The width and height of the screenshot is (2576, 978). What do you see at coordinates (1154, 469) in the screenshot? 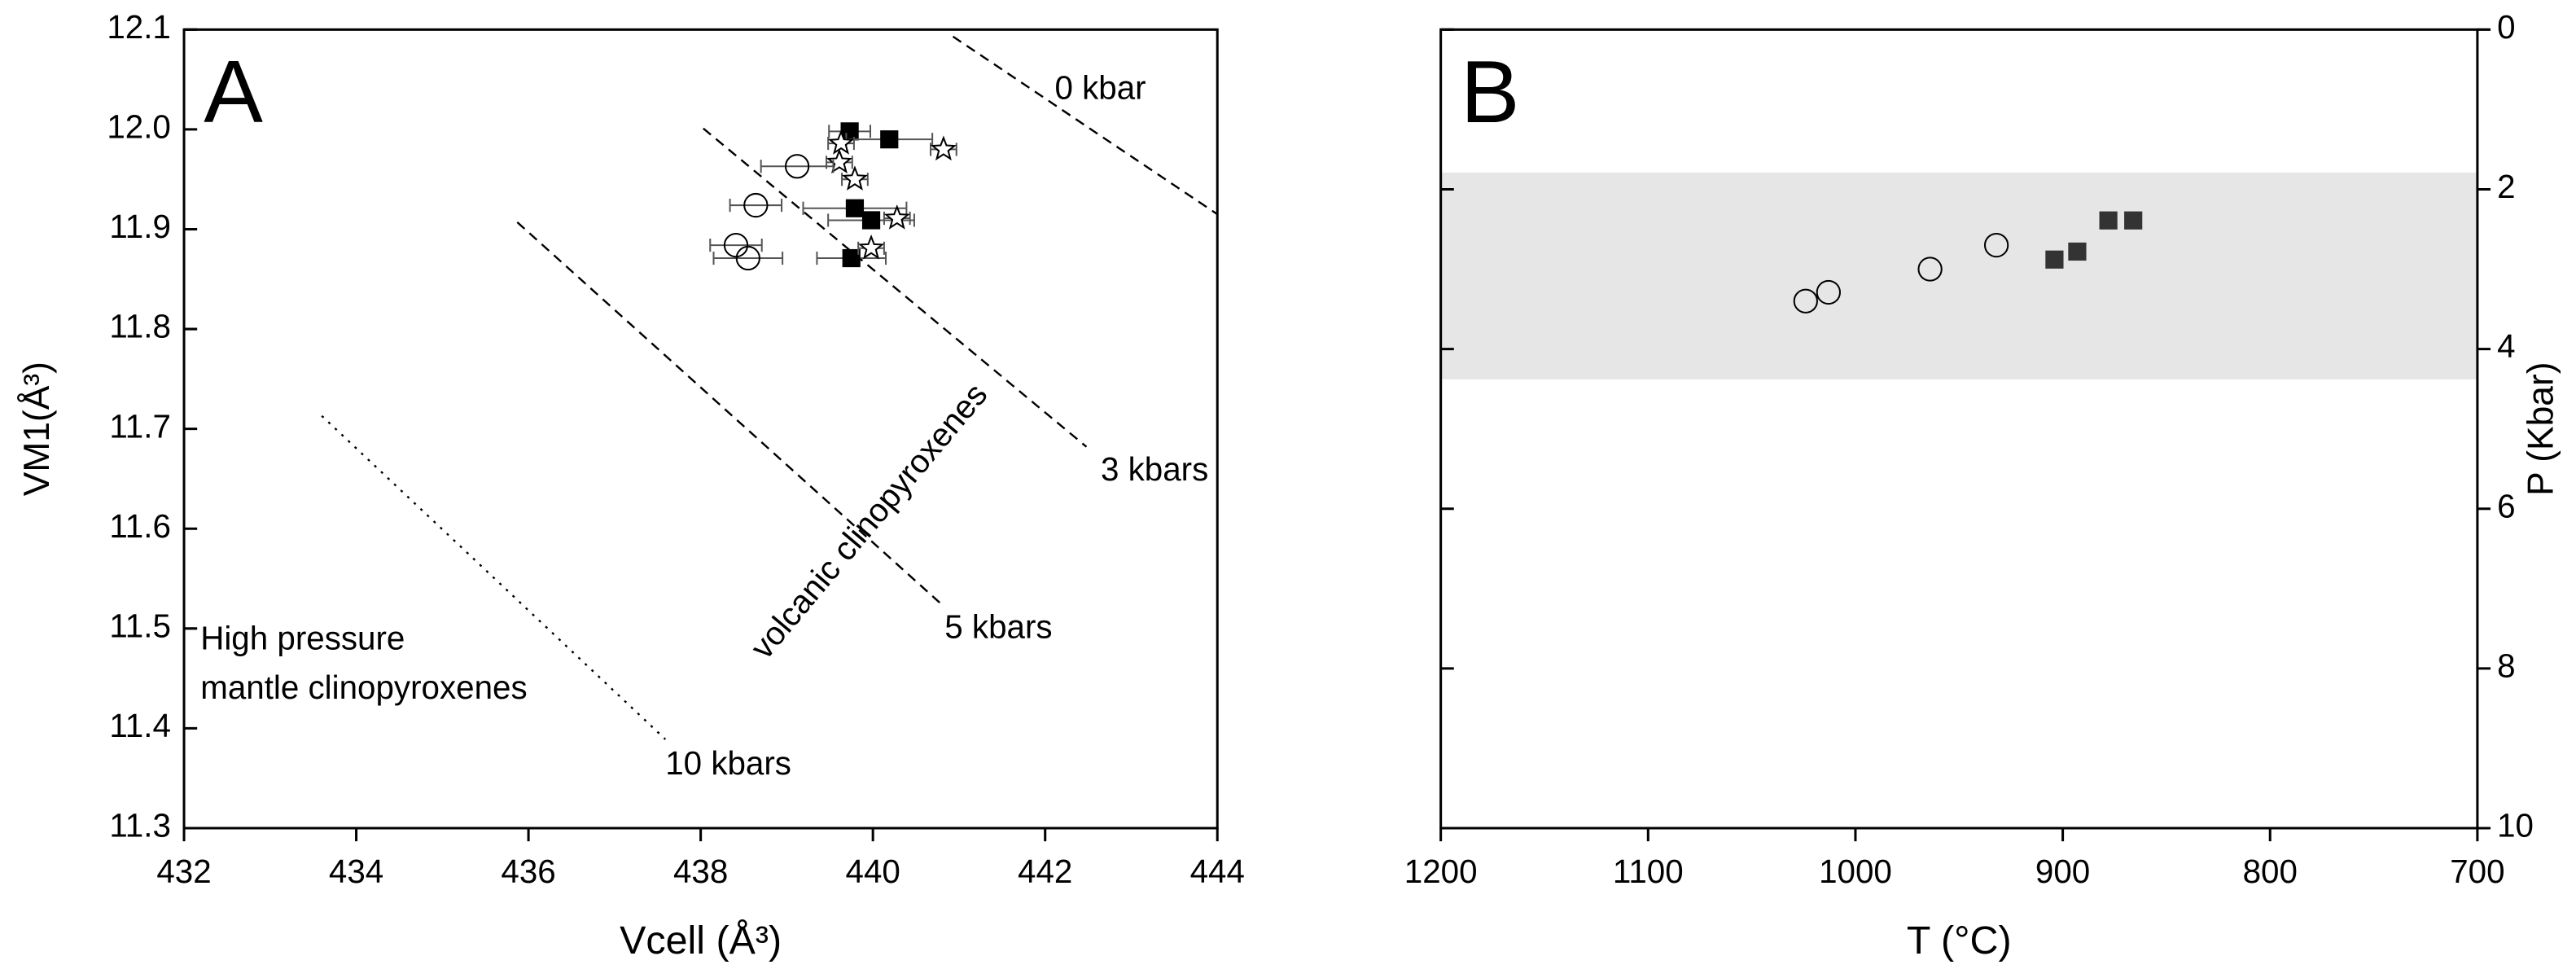
I see `annotation: 3 kbars` at bounding box center [1154, 469].